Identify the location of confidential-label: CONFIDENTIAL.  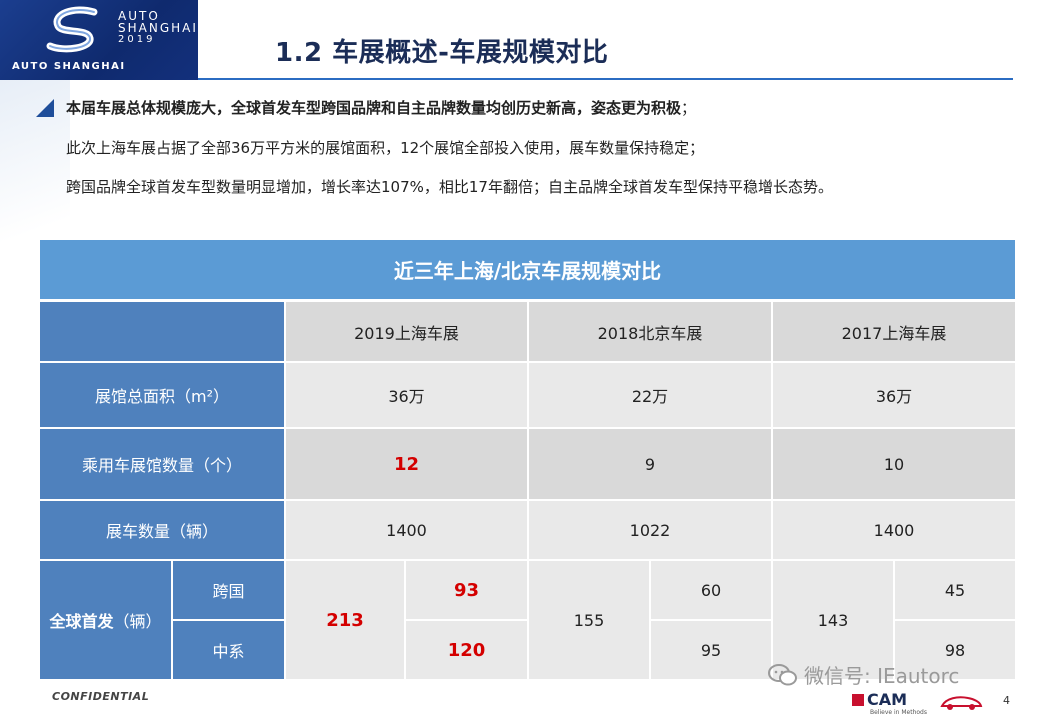
(101, 696).